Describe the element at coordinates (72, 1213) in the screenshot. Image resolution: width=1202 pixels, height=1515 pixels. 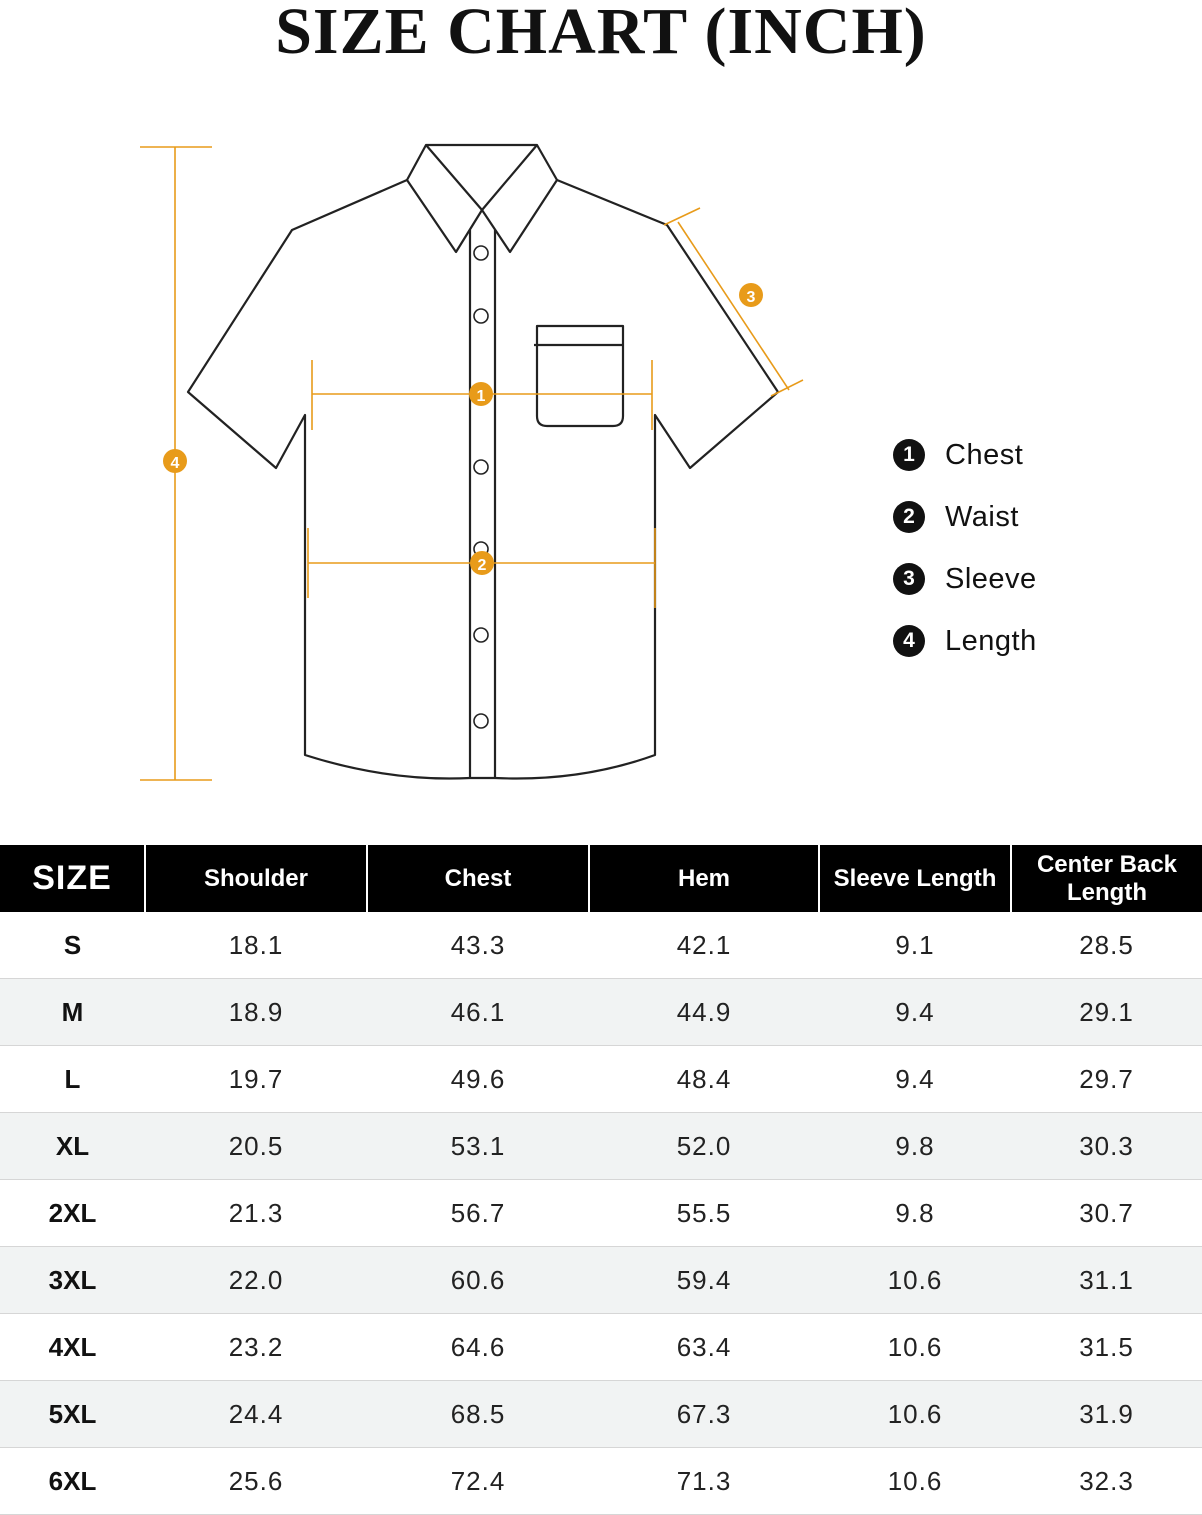
I see `size-cell: 2XL` at that location.